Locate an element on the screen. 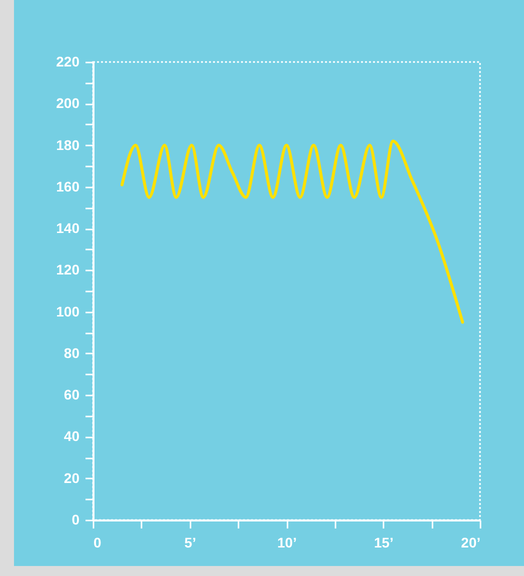  x-tick-label: 20’ is located at coordinates (470, 542).